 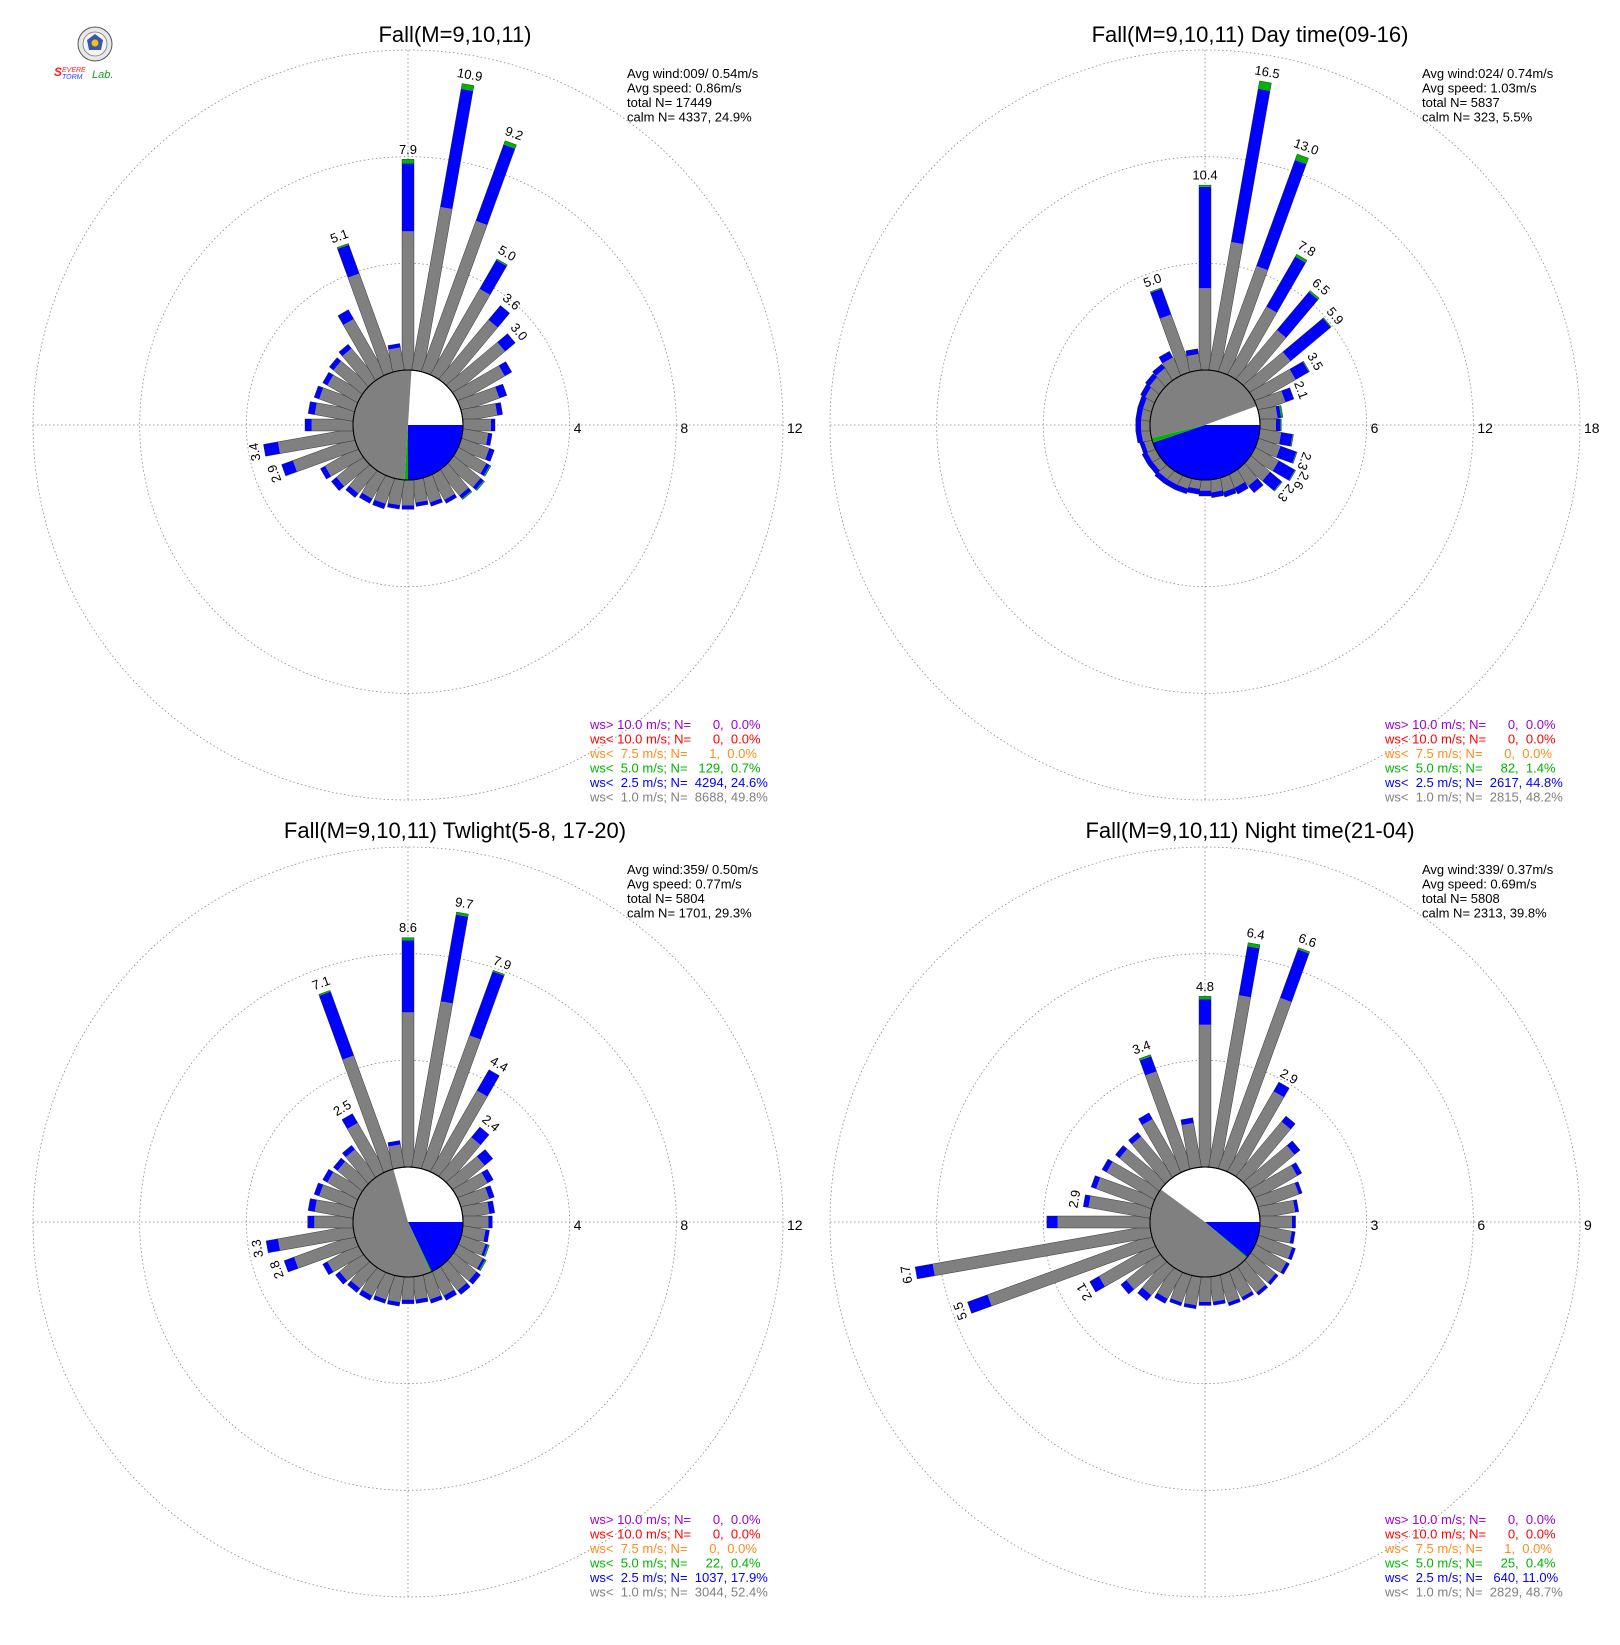 I want to click on severe-storm-lab-logo: S EVERE TORM Lab., so click(x=83, y=53).